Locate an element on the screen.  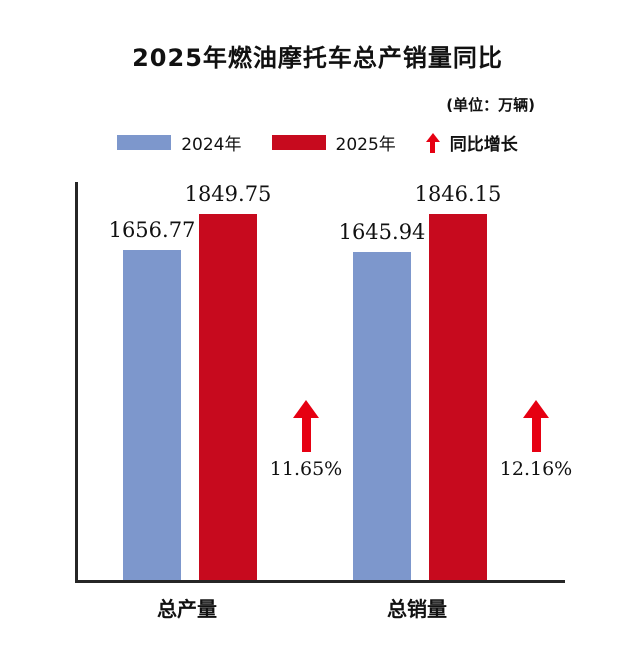
legend-item-growth: 同比增长 is located at coordinates (471, 142).